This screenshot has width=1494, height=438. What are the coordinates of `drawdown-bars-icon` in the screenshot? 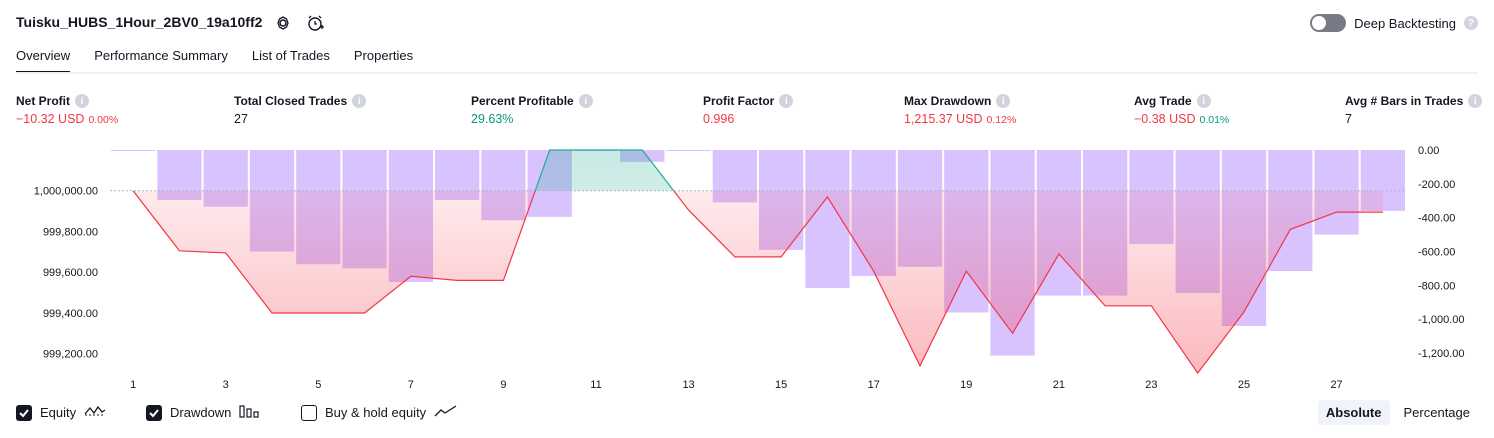 It's located at (249, 412).